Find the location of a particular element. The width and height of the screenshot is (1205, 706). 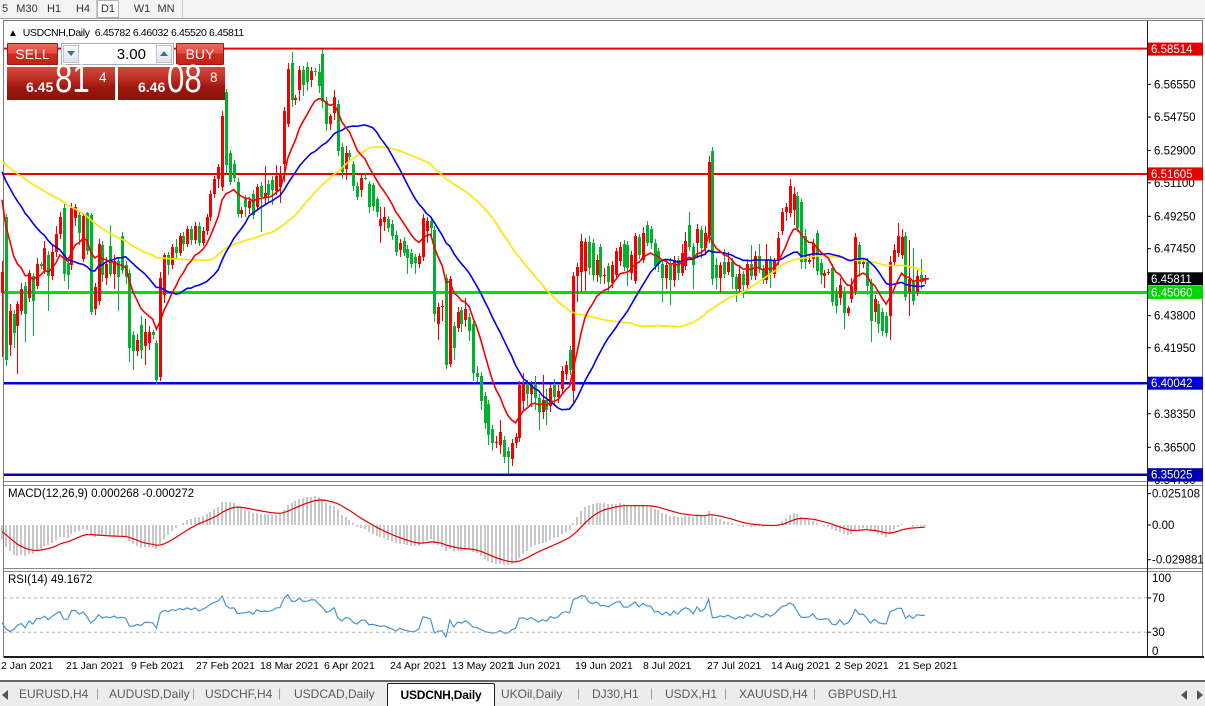

svg-text: 24 Apr 2021 is located at coordinates (418, 666).